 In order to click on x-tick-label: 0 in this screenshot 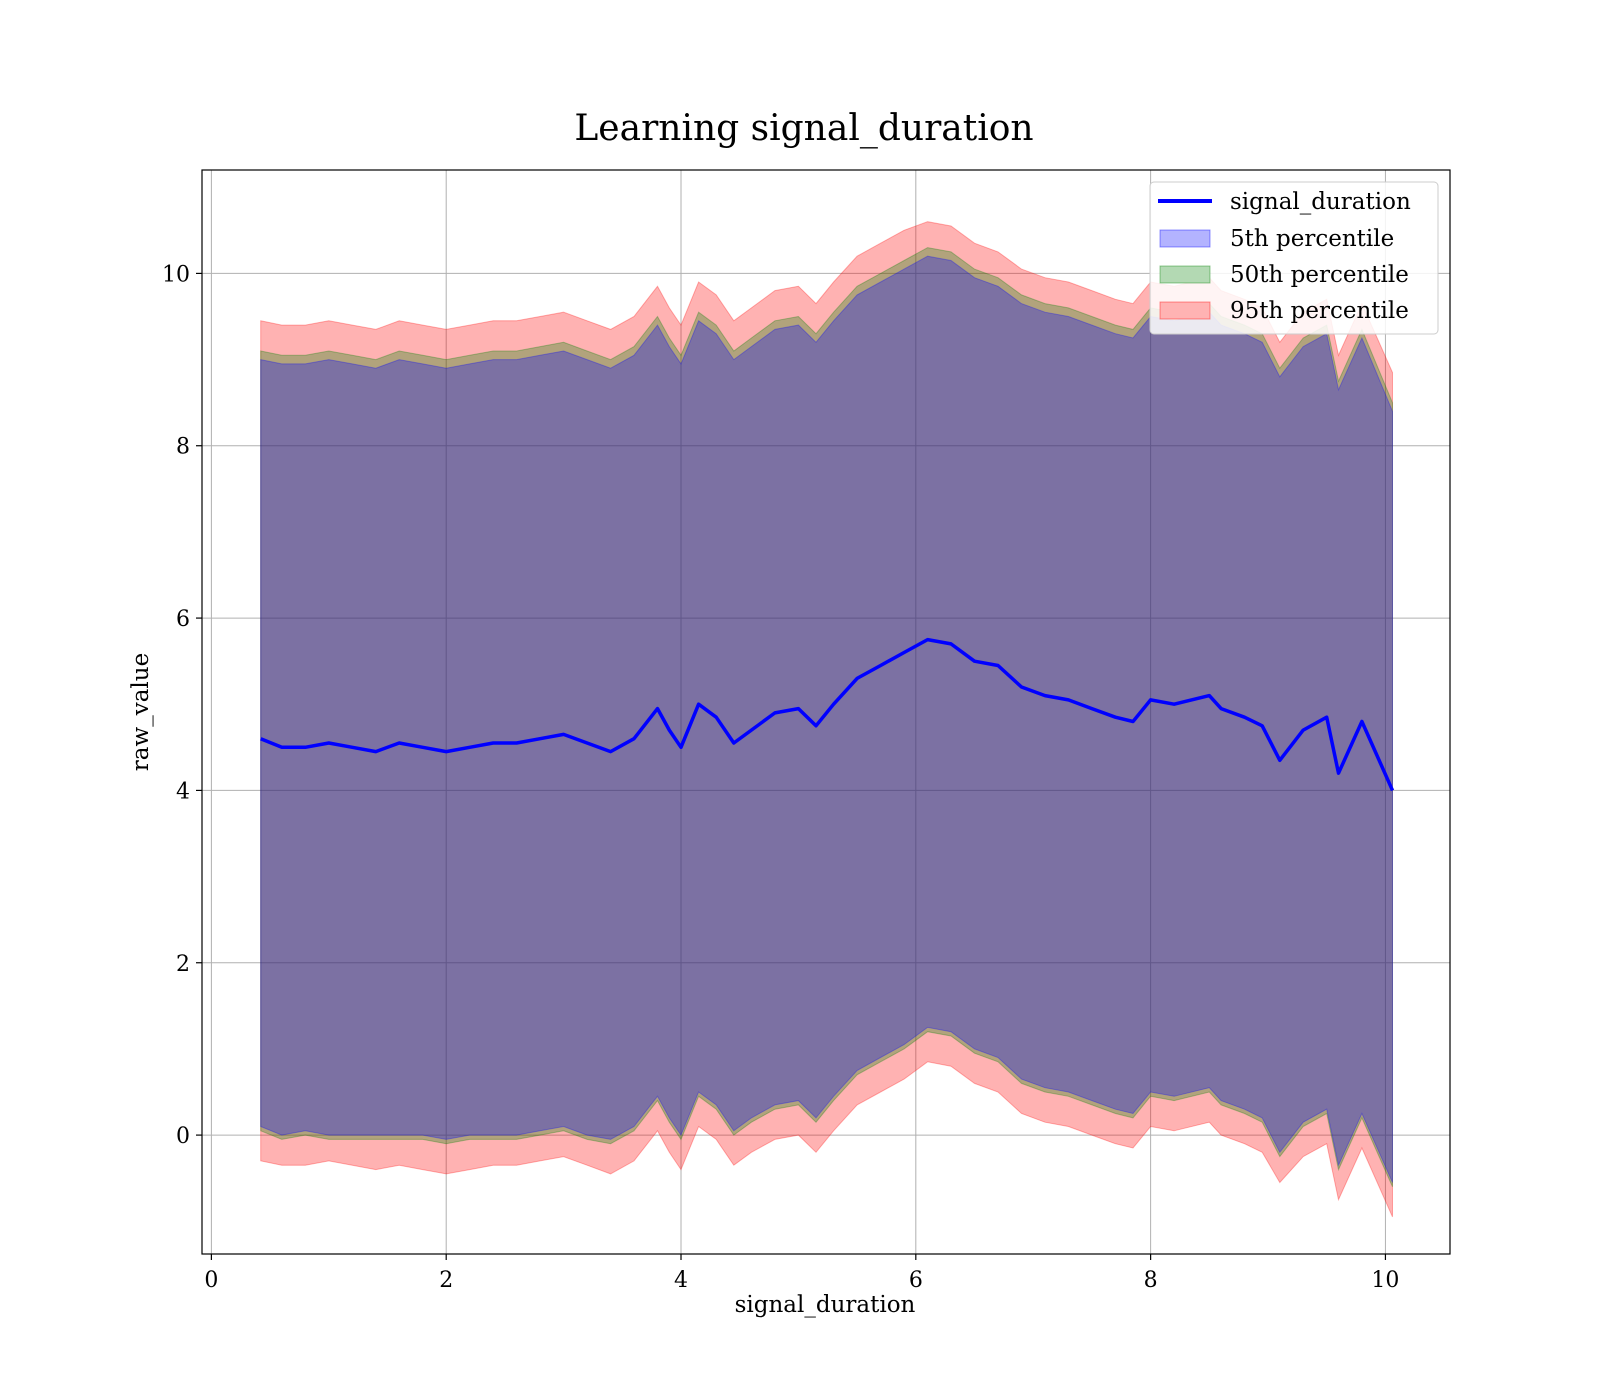, I will do `click(211, 1280)`.